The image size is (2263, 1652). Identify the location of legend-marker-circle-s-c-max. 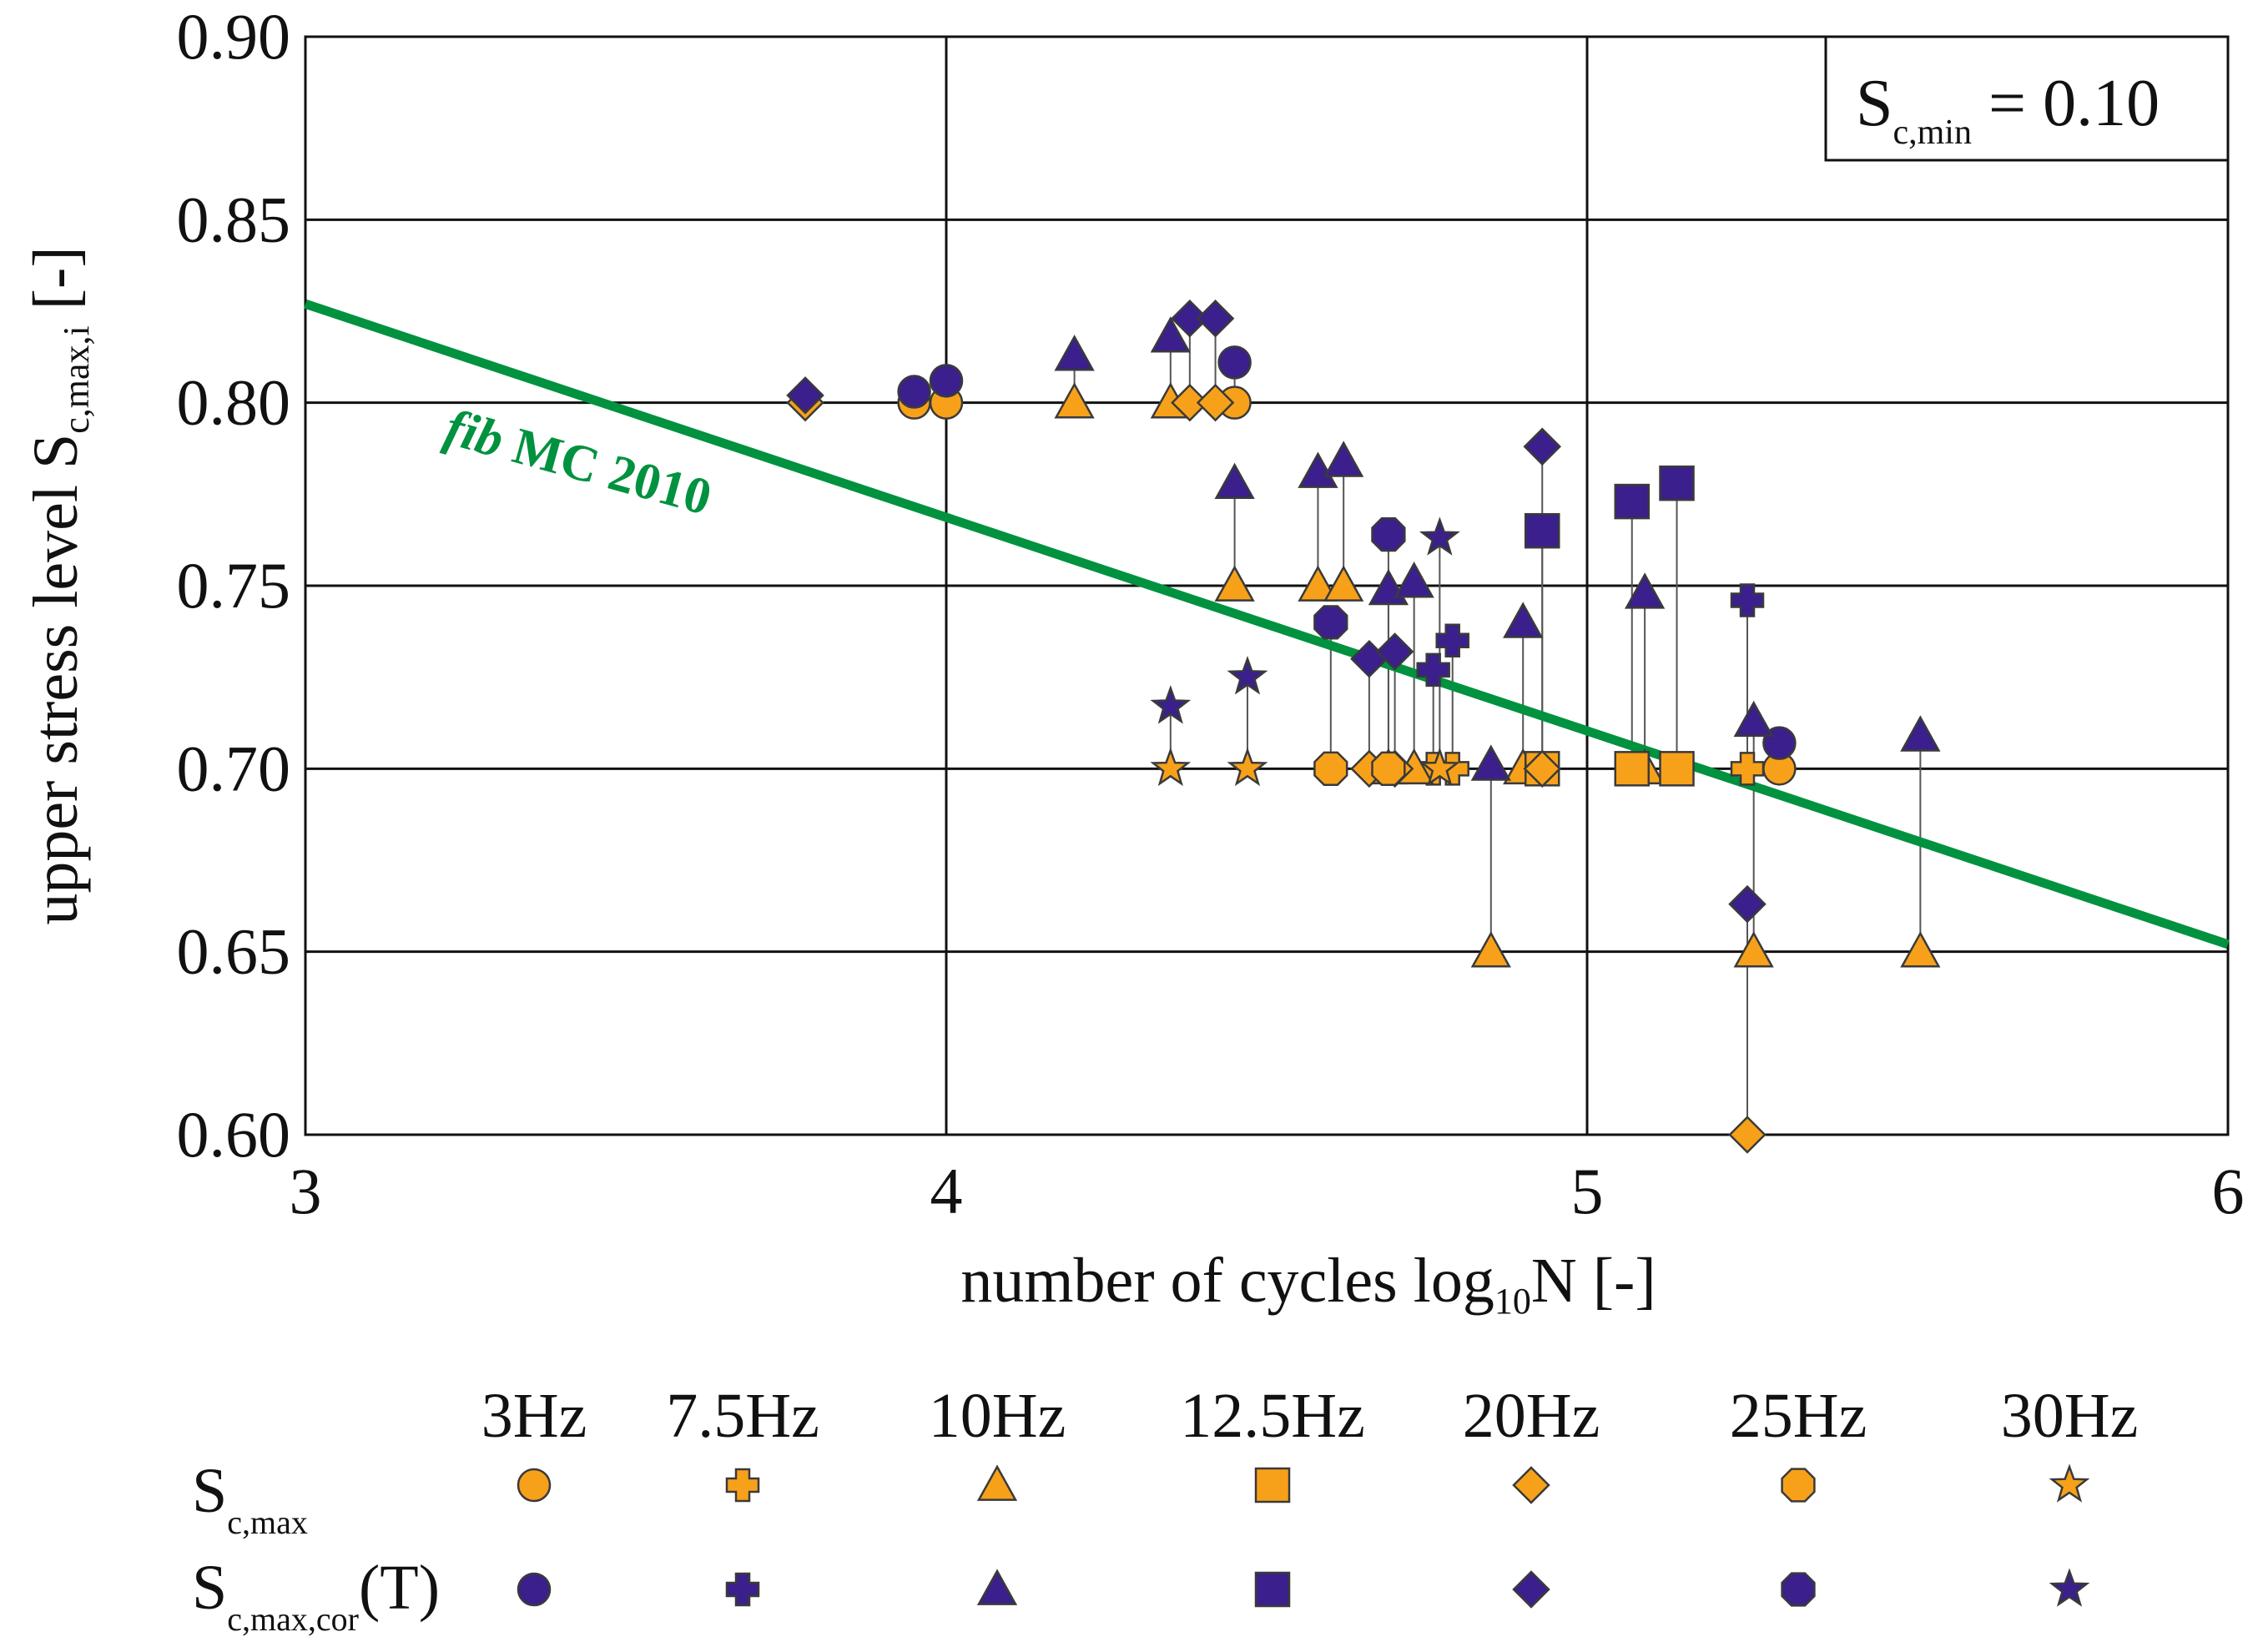
(534, 1486).